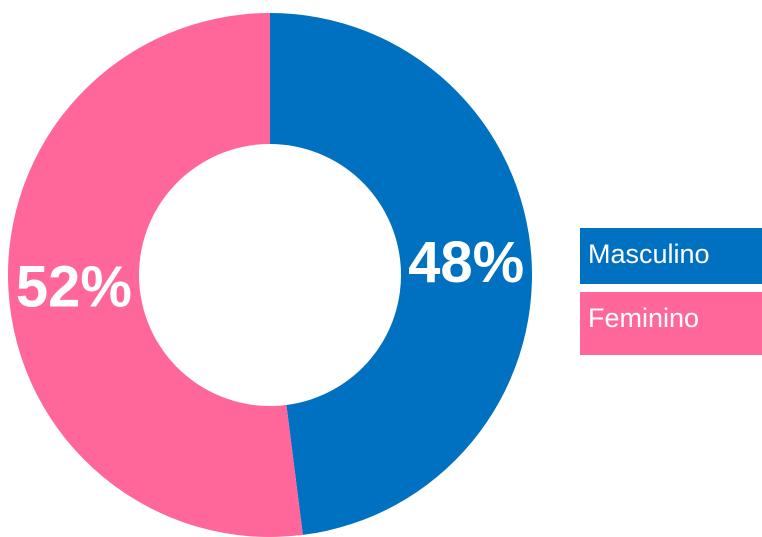 The image size is (762, 537). Describe the element at coordinates (466, 262) in the screenshot. I see `slice-label: 48%` at that location.